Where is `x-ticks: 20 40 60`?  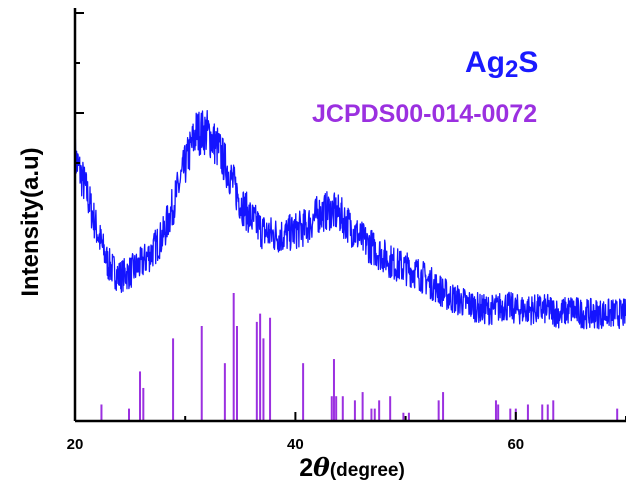
x-ticks: 20 40 60 is located at coordinates (346, 432).